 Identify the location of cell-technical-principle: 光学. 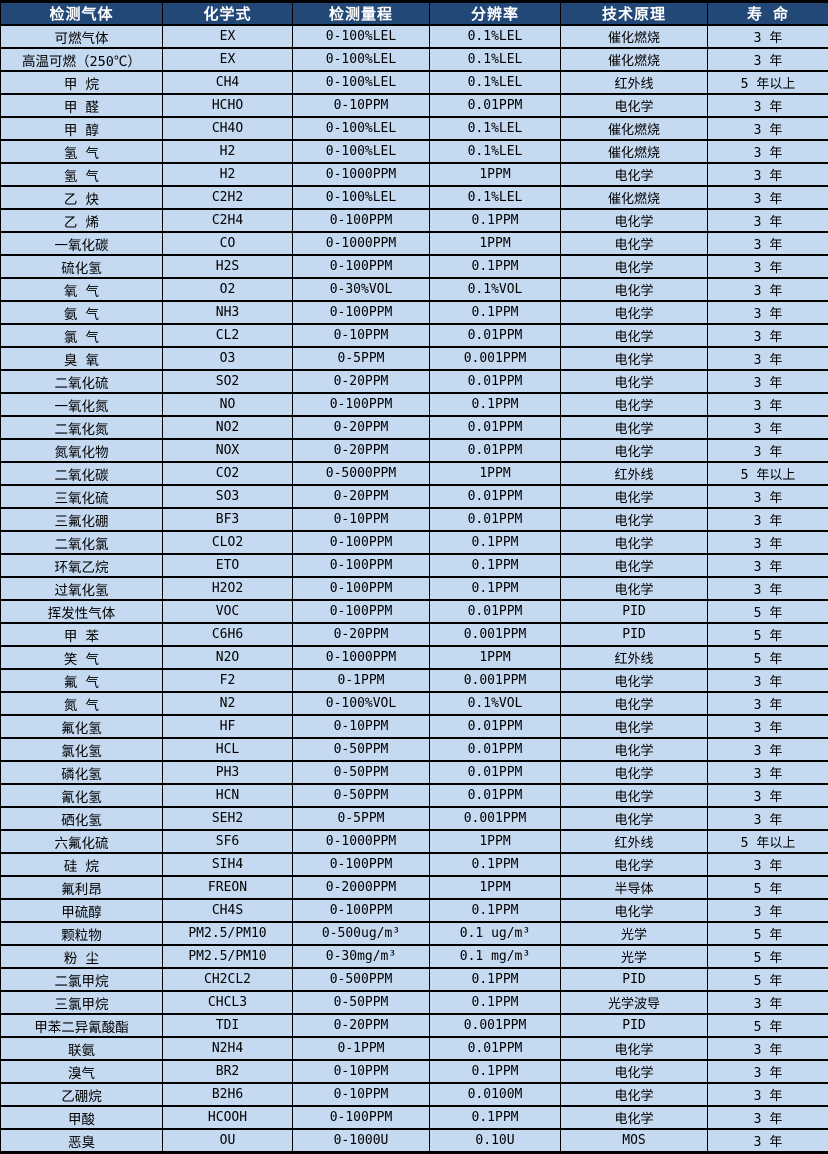
(634, 933).